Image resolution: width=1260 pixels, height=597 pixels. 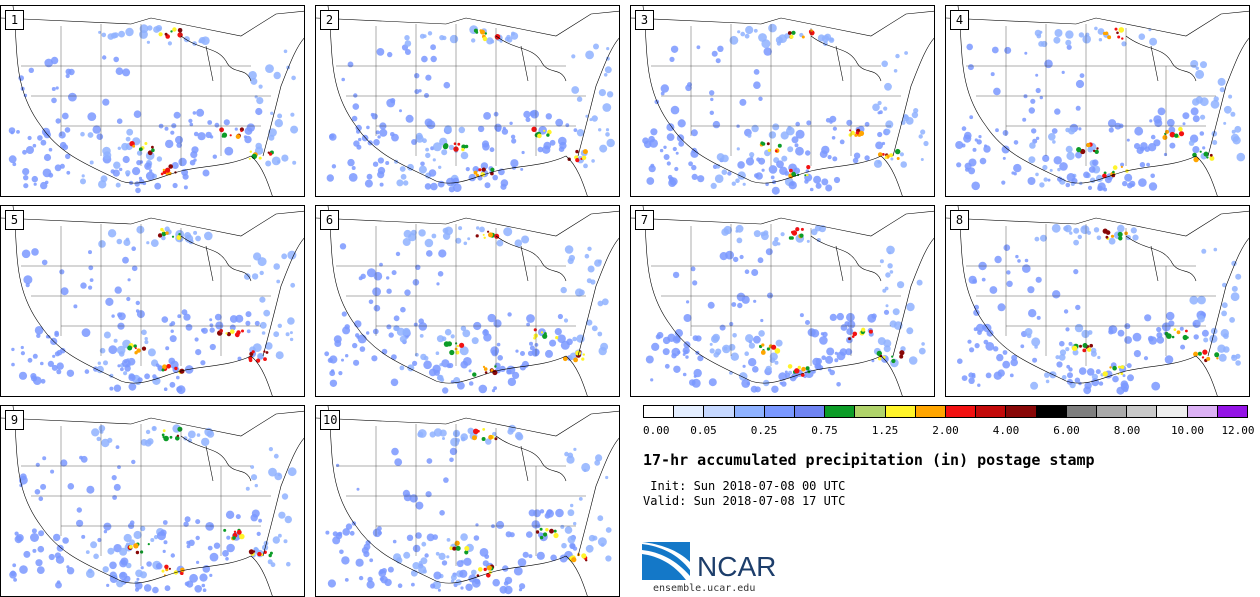 I want to click on precipitation-colorbar, so click(x=945, y=411).